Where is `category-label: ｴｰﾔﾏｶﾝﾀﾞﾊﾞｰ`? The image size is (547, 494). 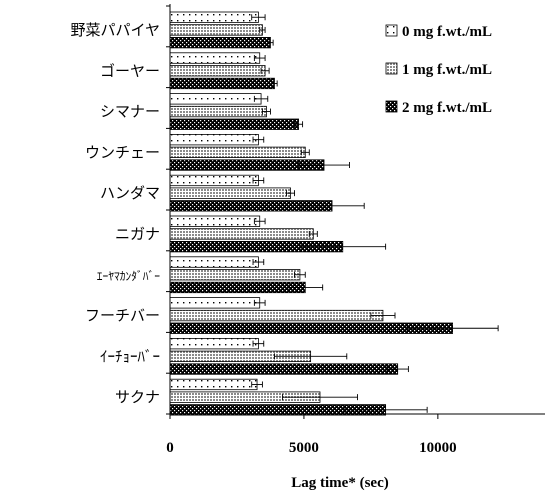 category-label: ｴｰﾔﾏｶﾝﾀﾞﾊﾞｰ is located at coordinates (128, 276).